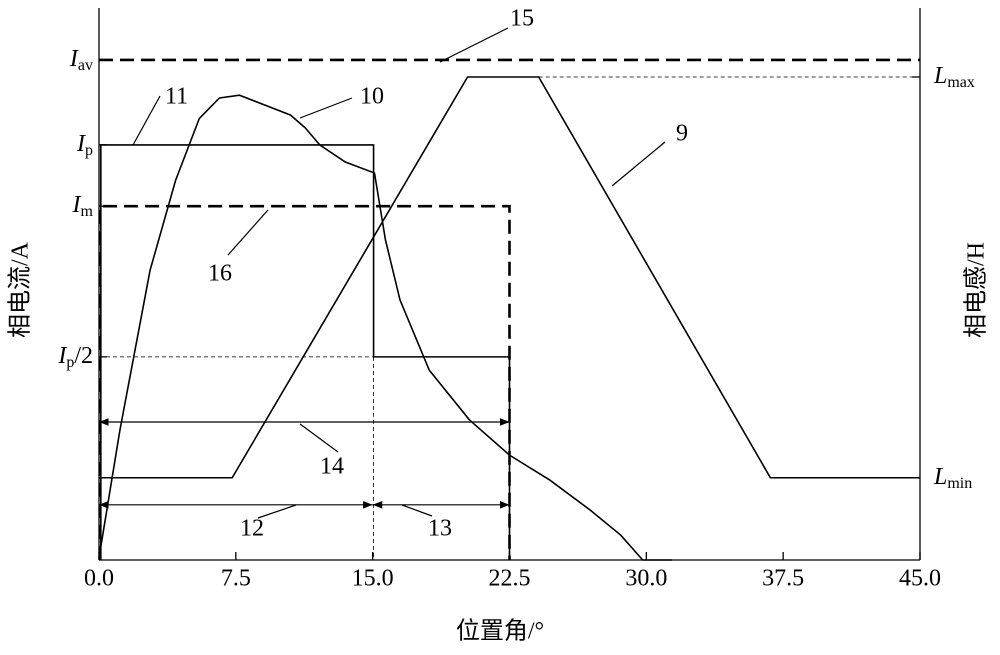  Describe the element at coordinates (372, 97) in the screenshot. I see `callout: 10` at that location.